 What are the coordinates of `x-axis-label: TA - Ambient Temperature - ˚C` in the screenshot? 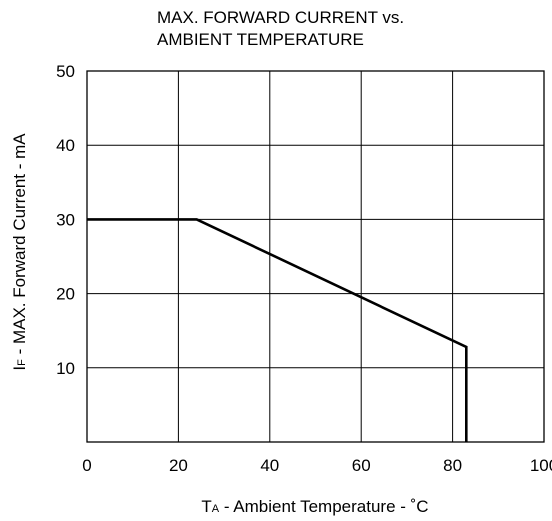 It's located at (314, 506).